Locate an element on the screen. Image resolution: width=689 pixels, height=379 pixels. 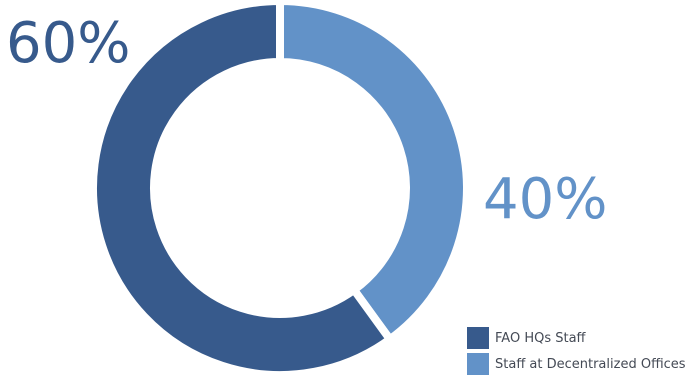
donut-label-decentralized-staff: 40% is located at coordinates (545, 199).